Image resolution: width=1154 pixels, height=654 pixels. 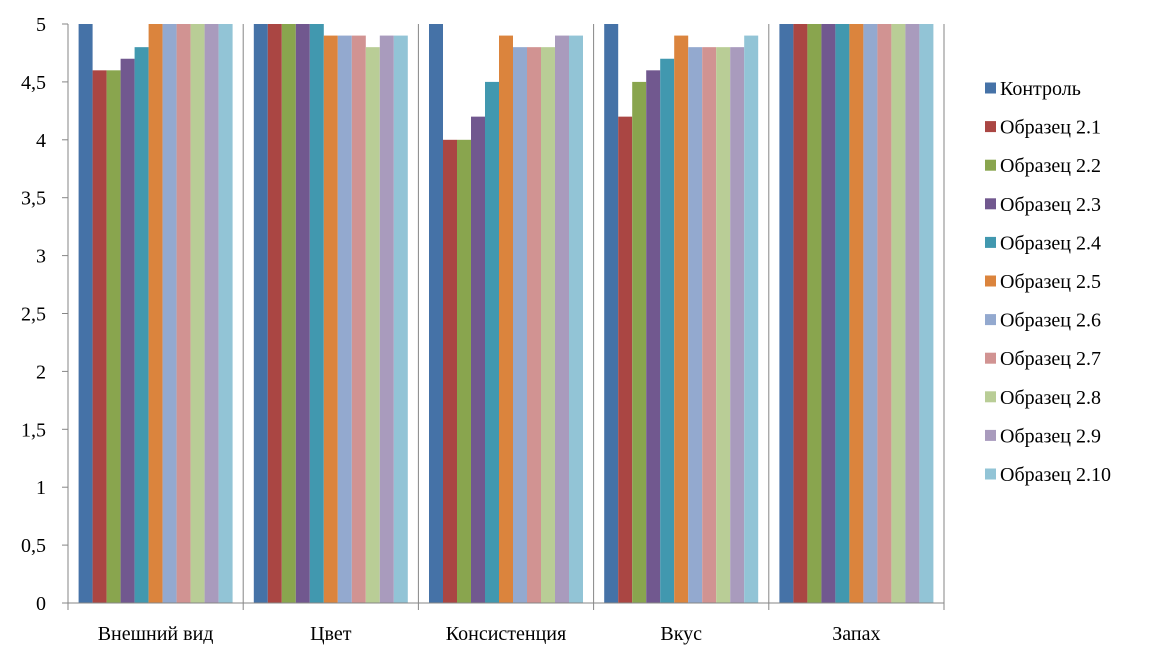 I want to click on y-tick-label: 0,5, so click(x=33, y=546).